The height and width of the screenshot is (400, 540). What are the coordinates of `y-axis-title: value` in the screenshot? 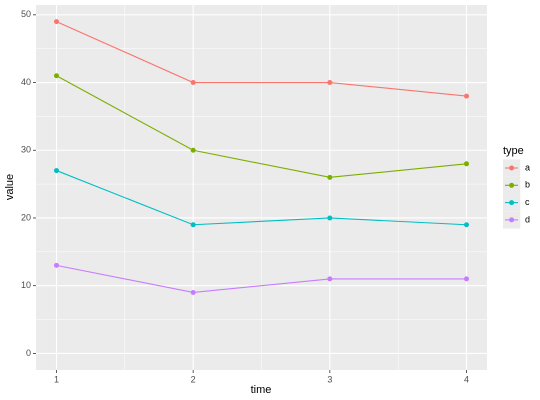 It's located at (10, 187).